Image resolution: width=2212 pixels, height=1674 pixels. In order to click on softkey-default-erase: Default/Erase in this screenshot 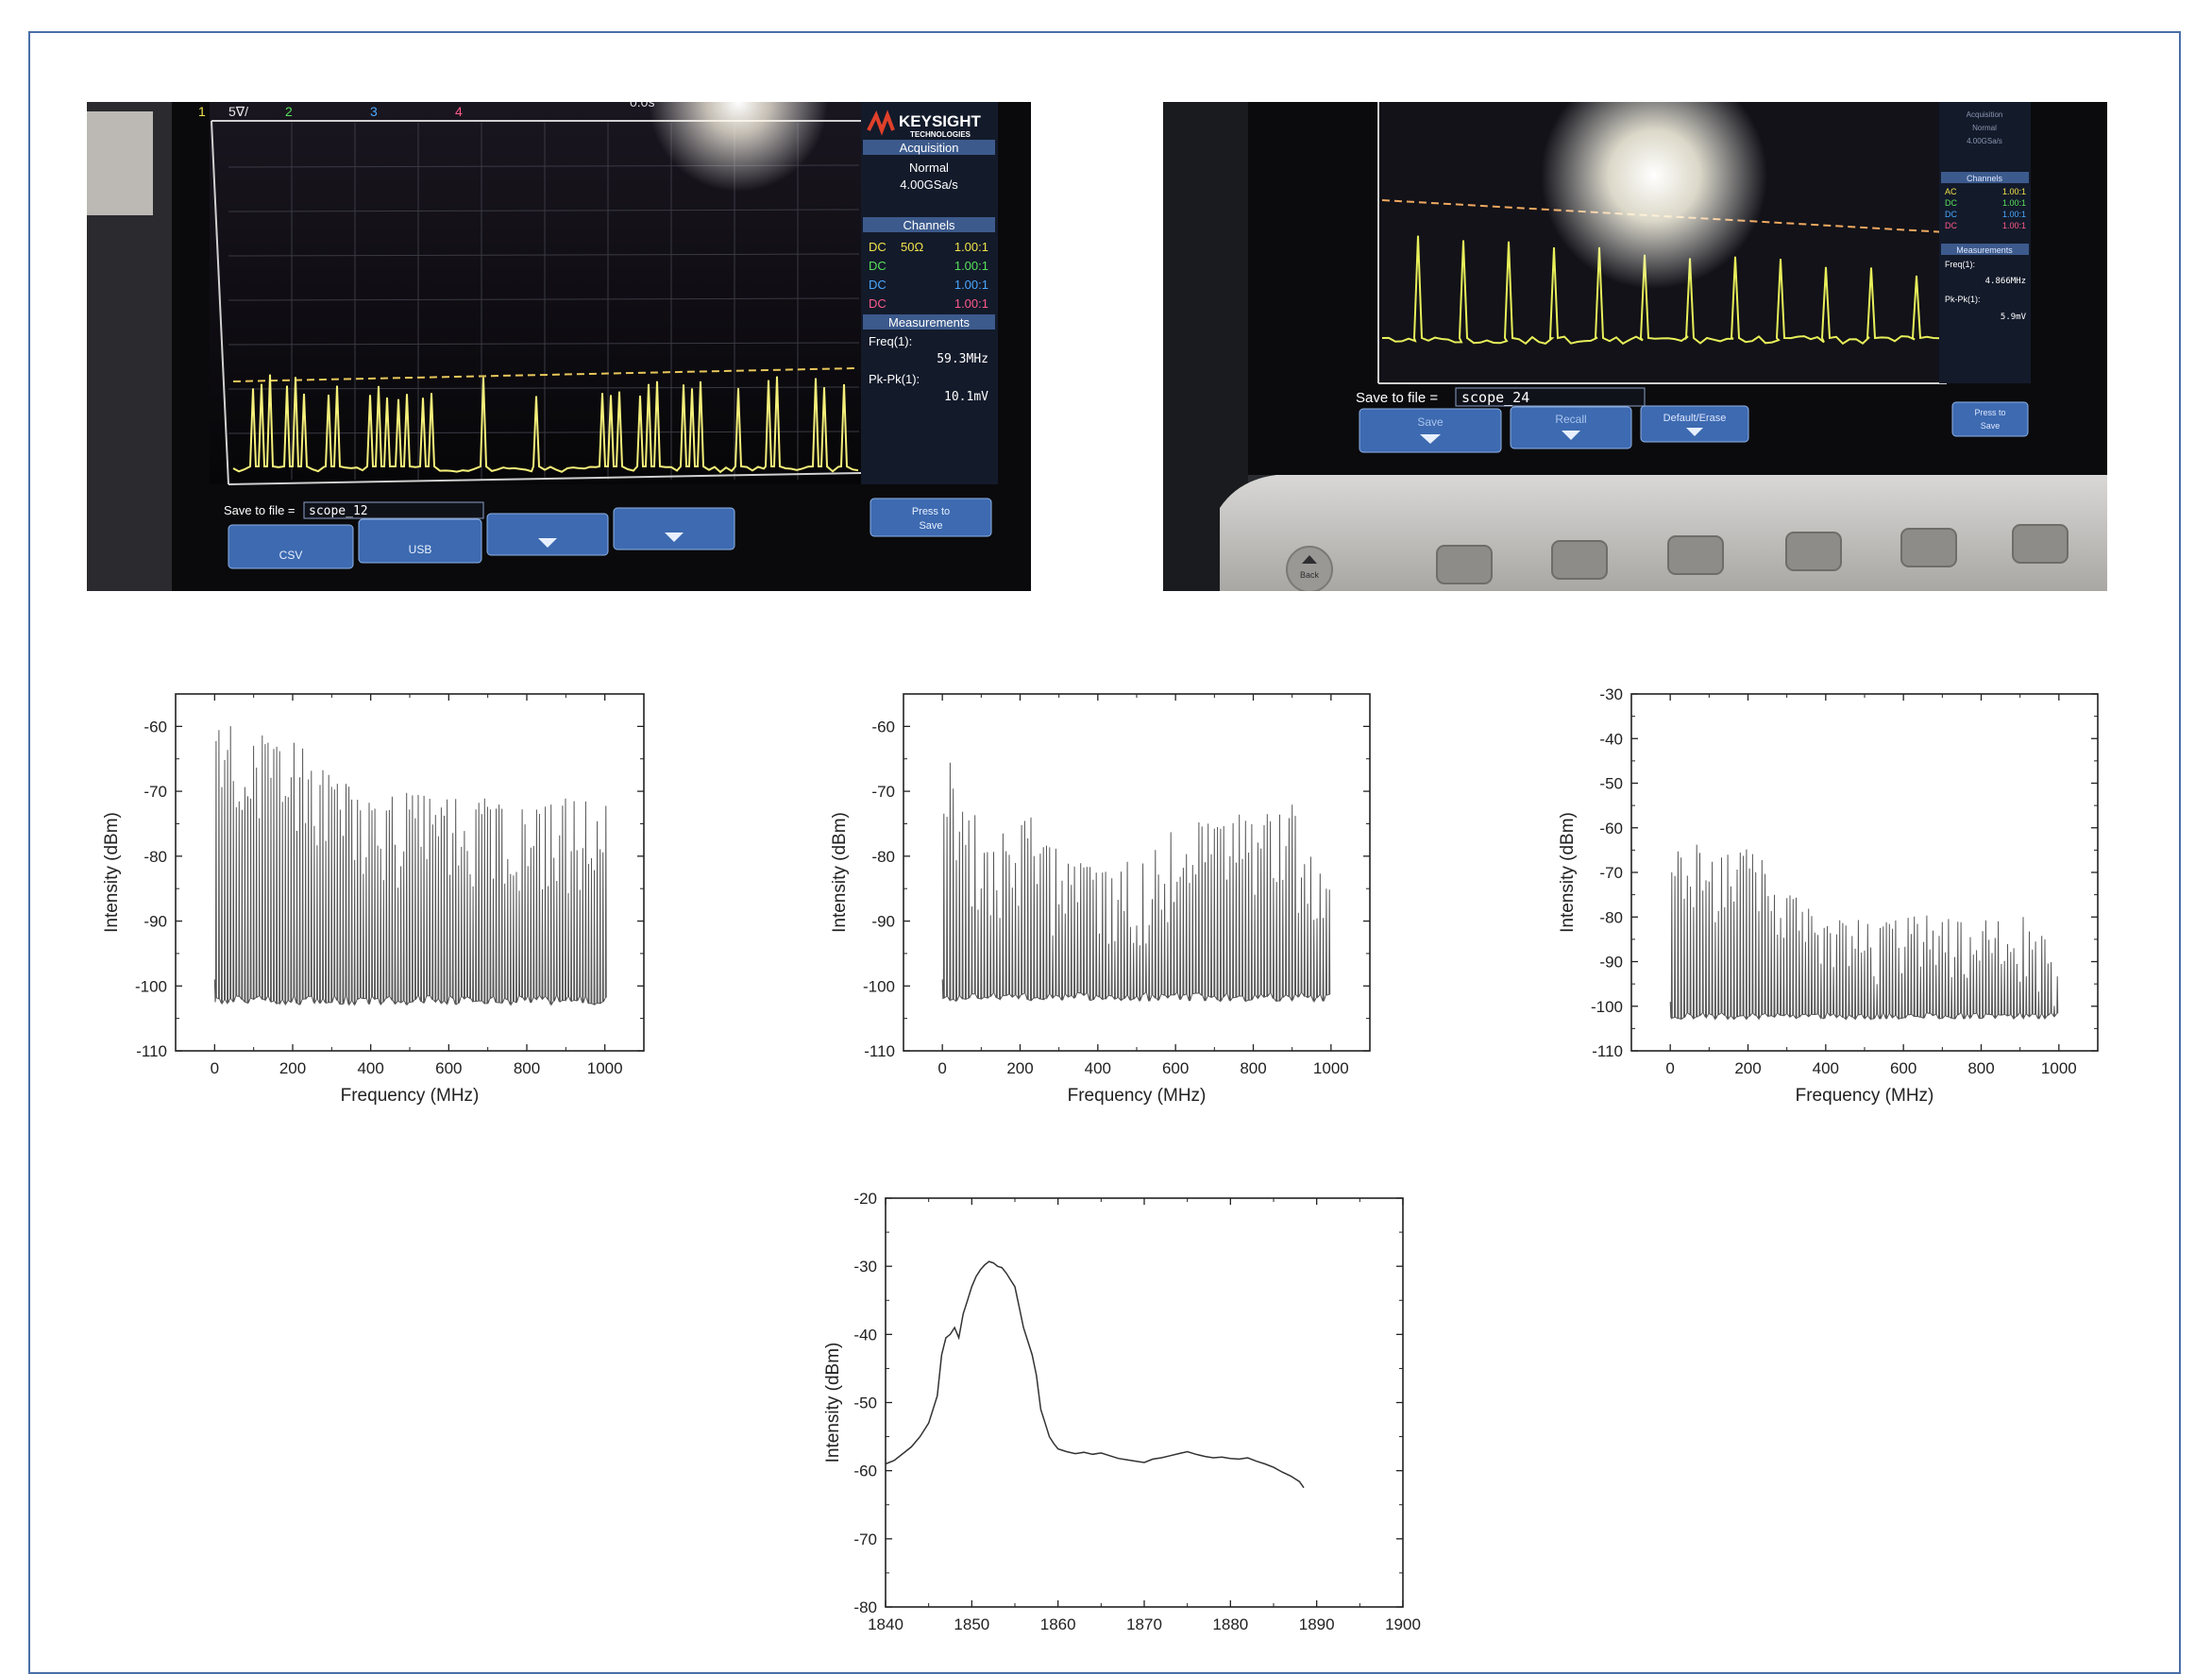, I will do `click(1694, 424)`.